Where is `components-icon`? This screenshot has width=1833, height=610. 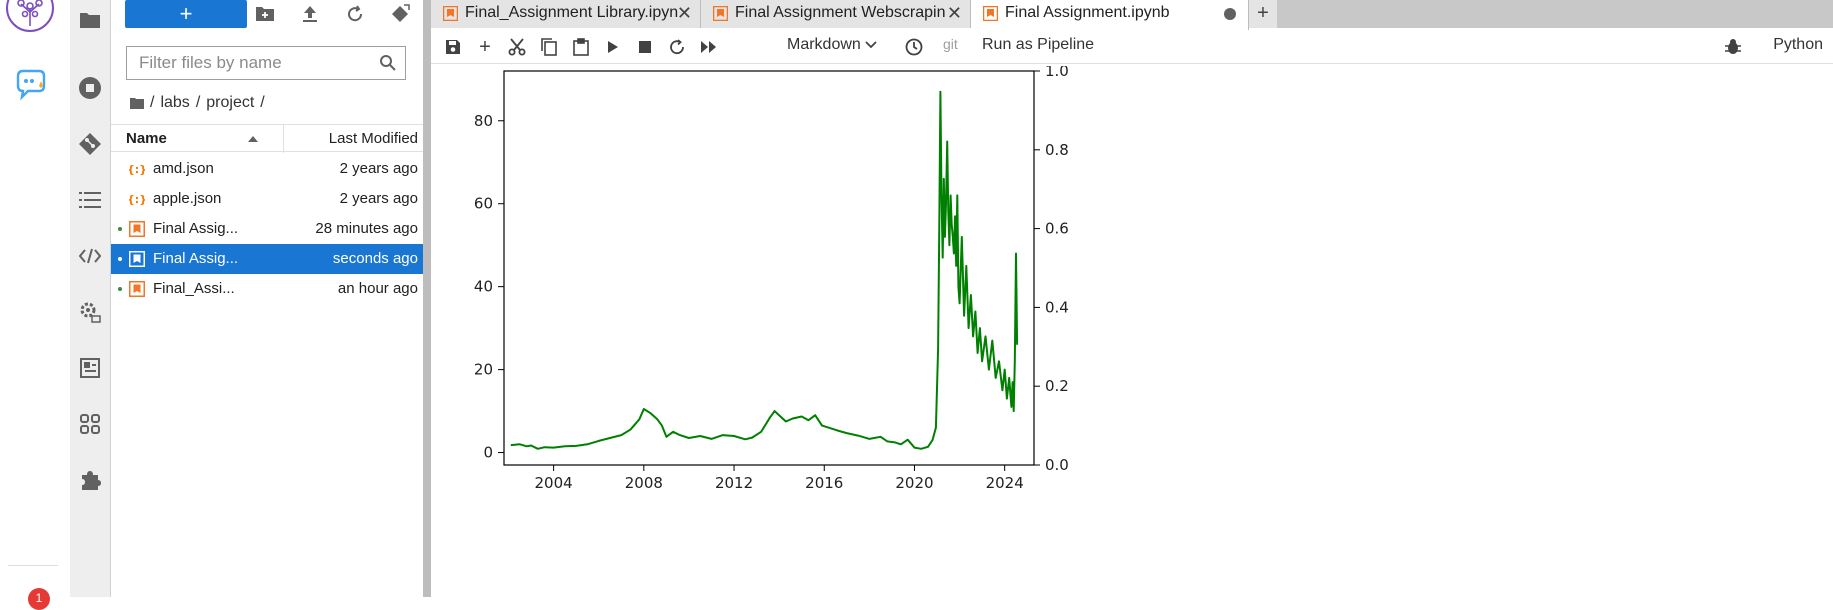 components-icon is located at coordinates (90, 424).